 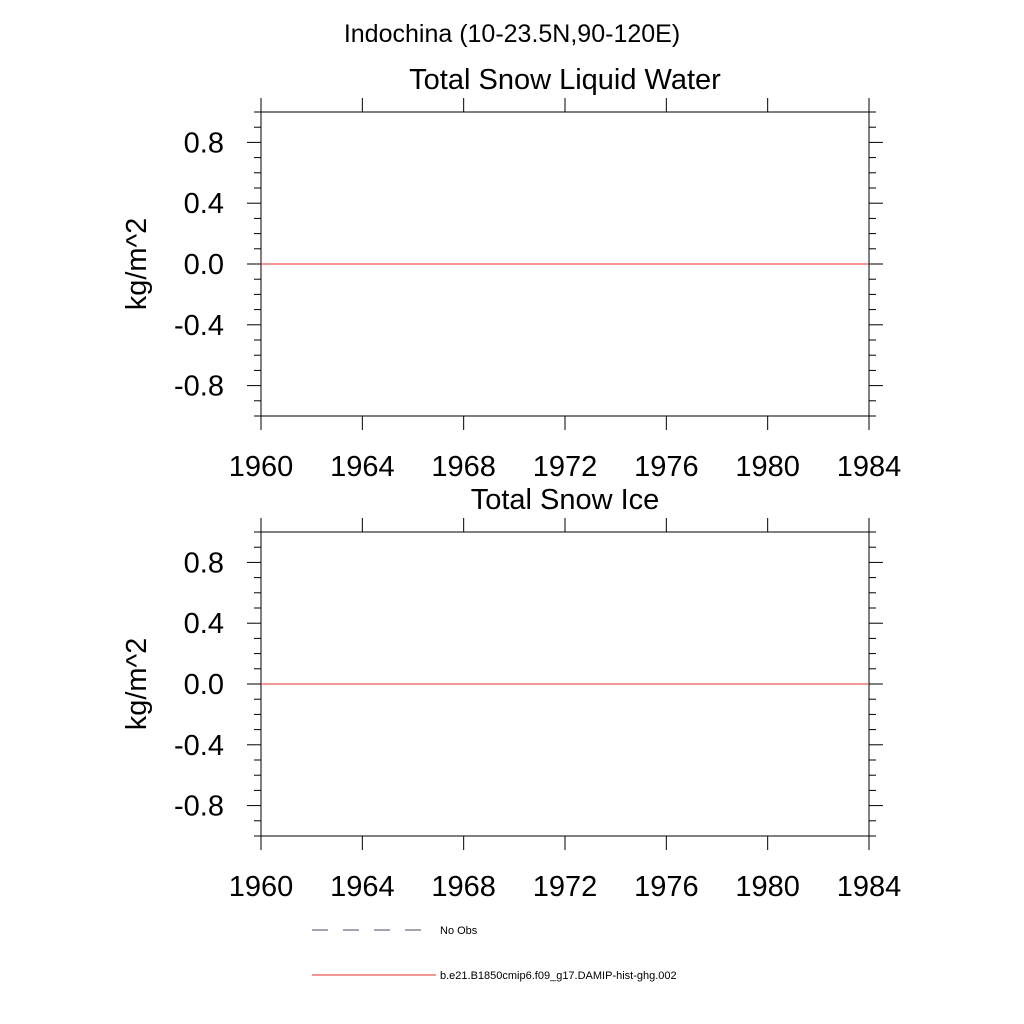 What do you see at coordinates (565, 500) in the screenshot?
I see `panel-title: Total Snow Ice` at bounding box center [565, 500].